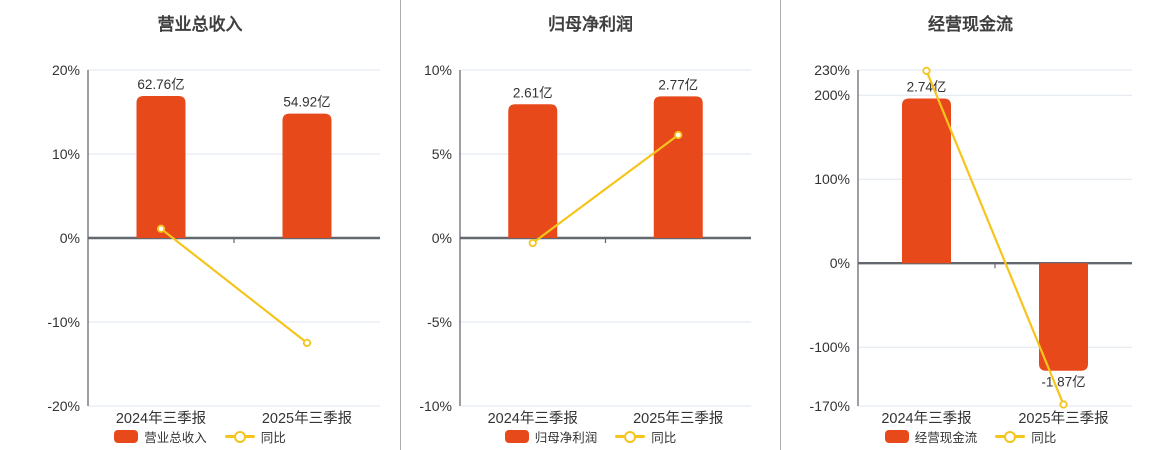 Image resolution: width=1160 pixels, height=450 pixels. What do you see at coordinates (927, 87) in the screenshot?
I see `bar-value-label: 2.74亿` at bounding box center [927, 87].